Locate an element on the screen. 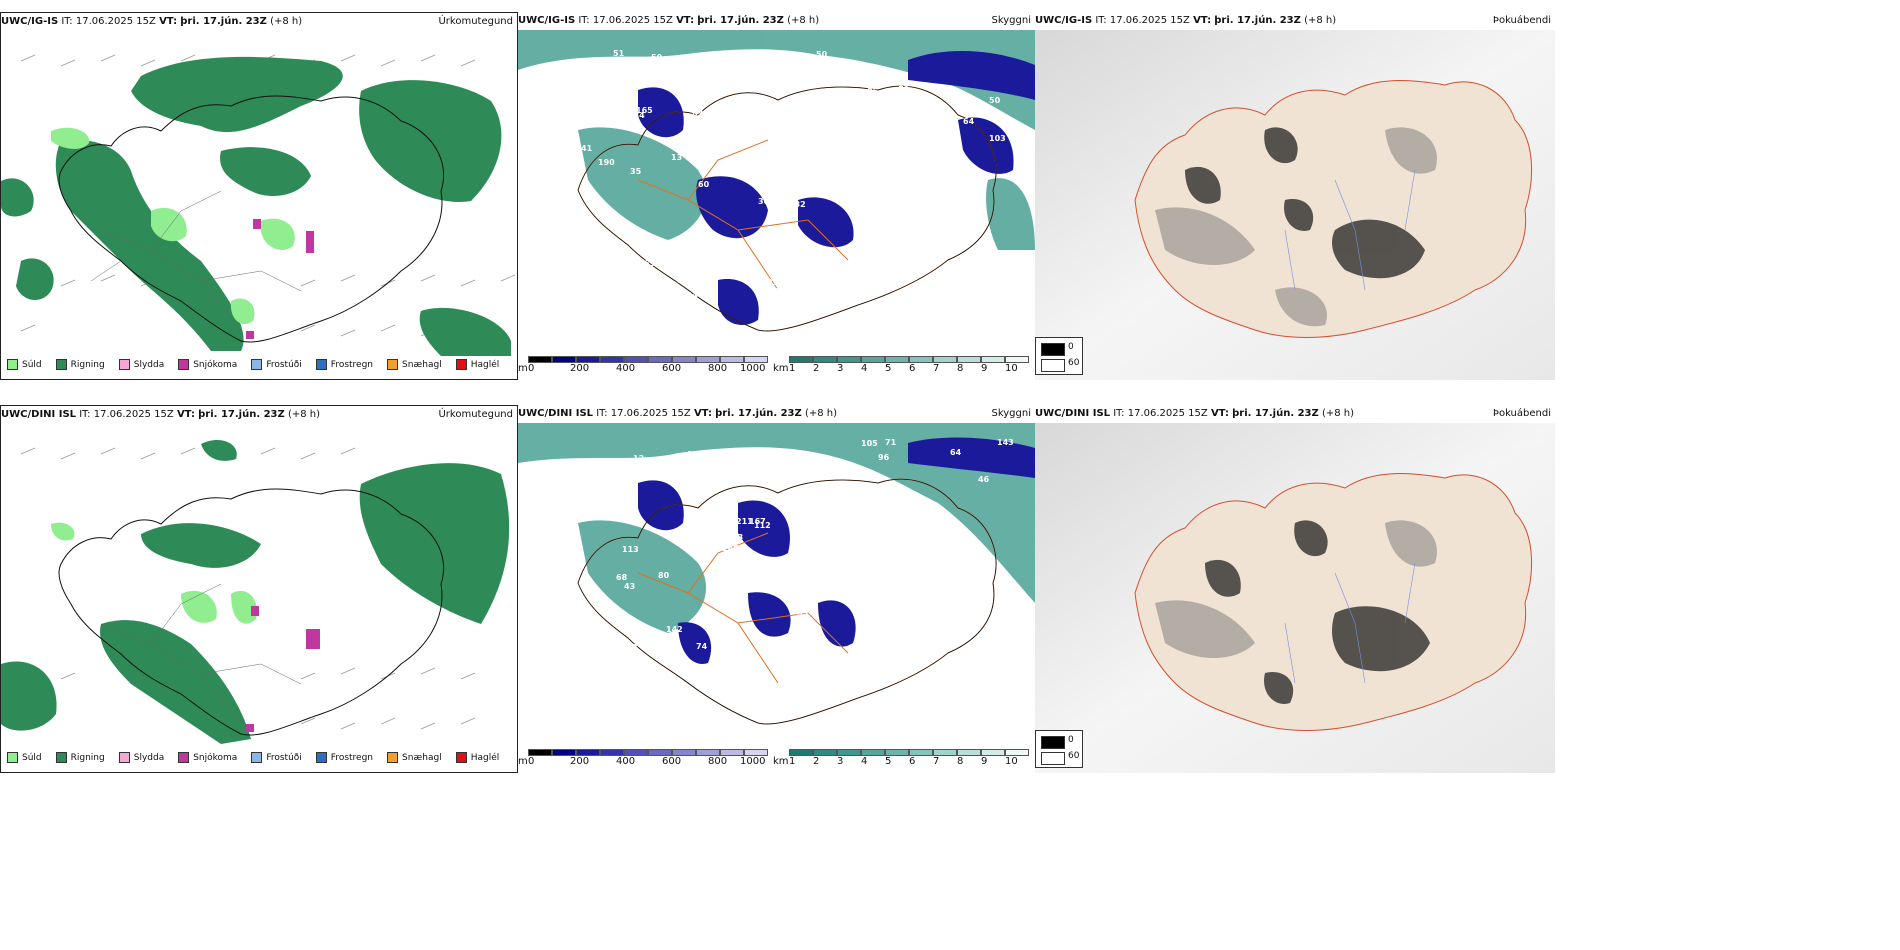  model-name: UWC/DINI ISL is located at coordinates (556, 413).